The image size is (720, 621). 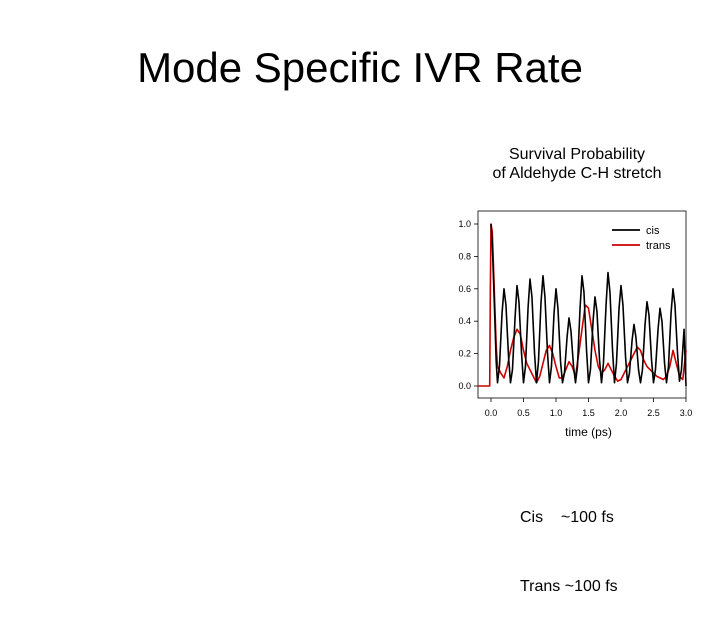 What do you see at coordinates (464, 354) in the screenshot?
I see `y-tick-label: 0.2` at bounding box center [464, 354].